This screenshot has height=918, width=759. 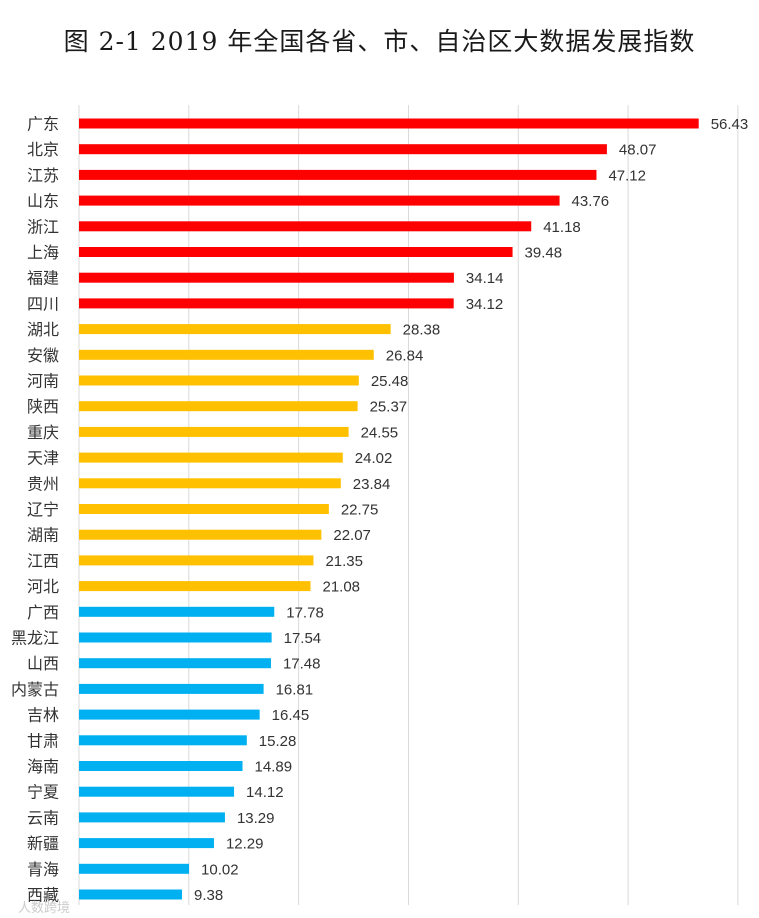 I want to click on bar-row: 新疆 12.29, so click(x=145, y=843).